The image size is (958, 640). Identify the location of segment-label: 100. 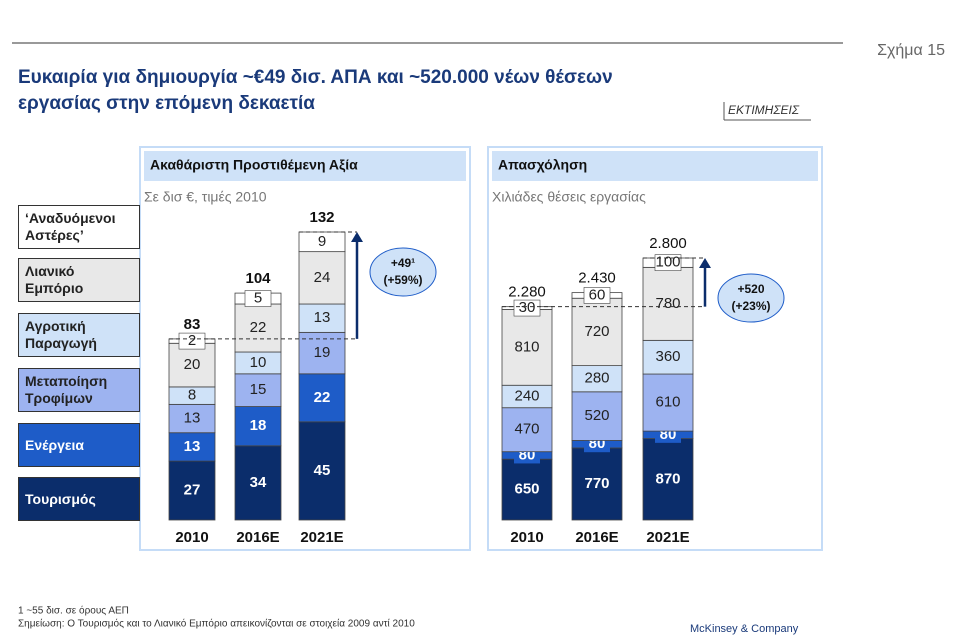
(667, 262).